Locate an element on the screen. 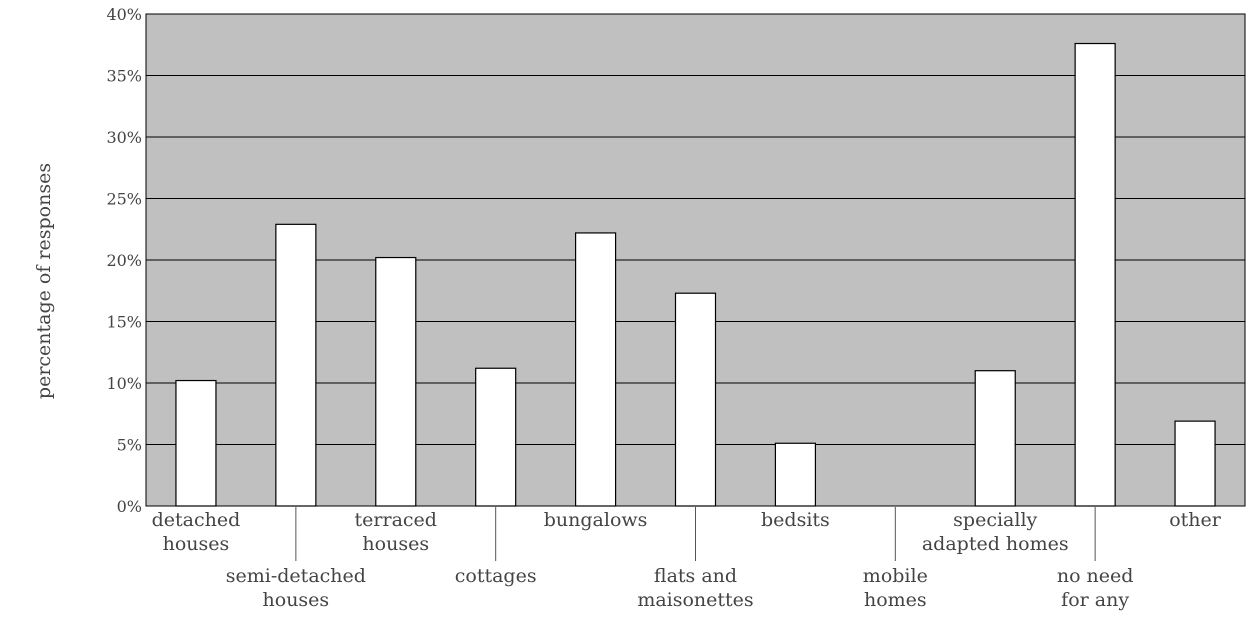 The image size is (1247, 619). y-tick-label: 15% is located at coordinates (124, 322).